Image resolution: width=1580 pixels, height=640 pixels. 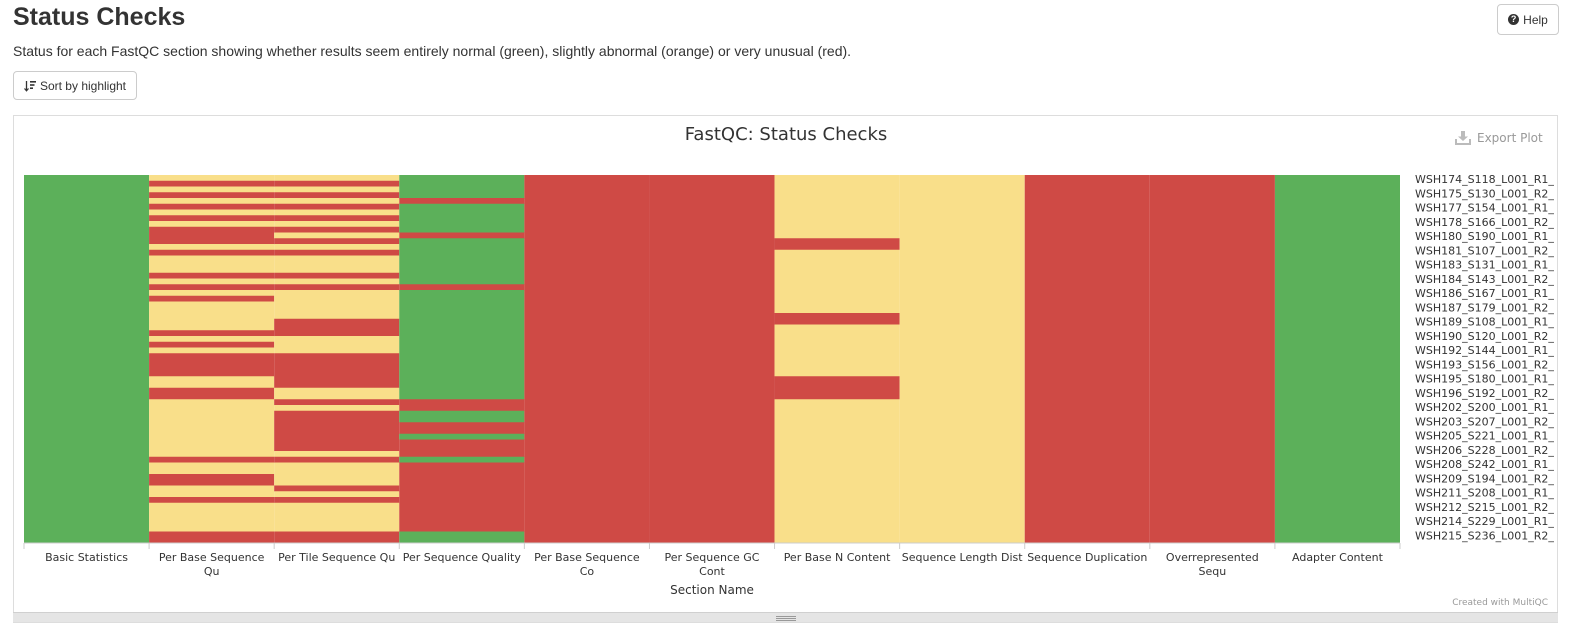 What do you see at coordinates (1499, 138) in the screenshot?
I see `export-plot-button: Export Plot` at bounding box center [1499, 138].